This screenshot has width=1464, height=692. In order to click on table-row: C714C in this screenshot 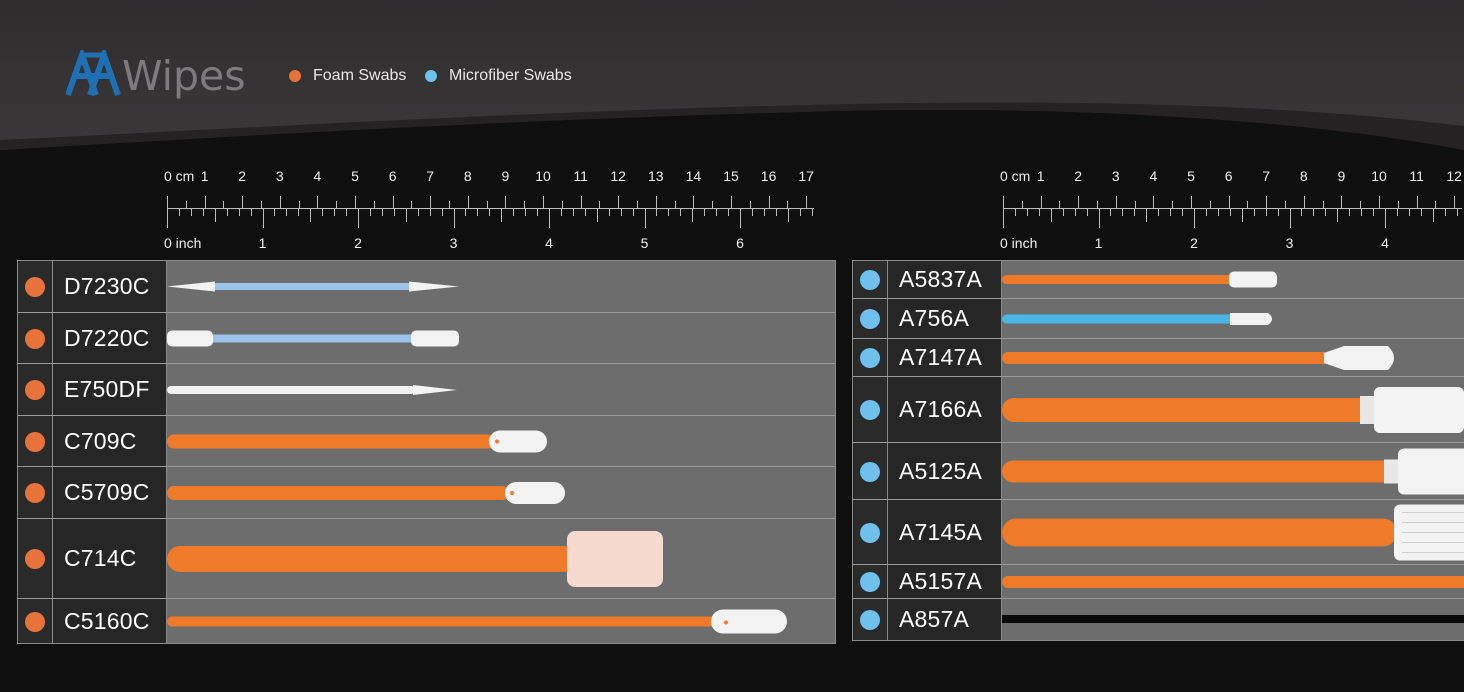, I will do `click(426, 558)`.